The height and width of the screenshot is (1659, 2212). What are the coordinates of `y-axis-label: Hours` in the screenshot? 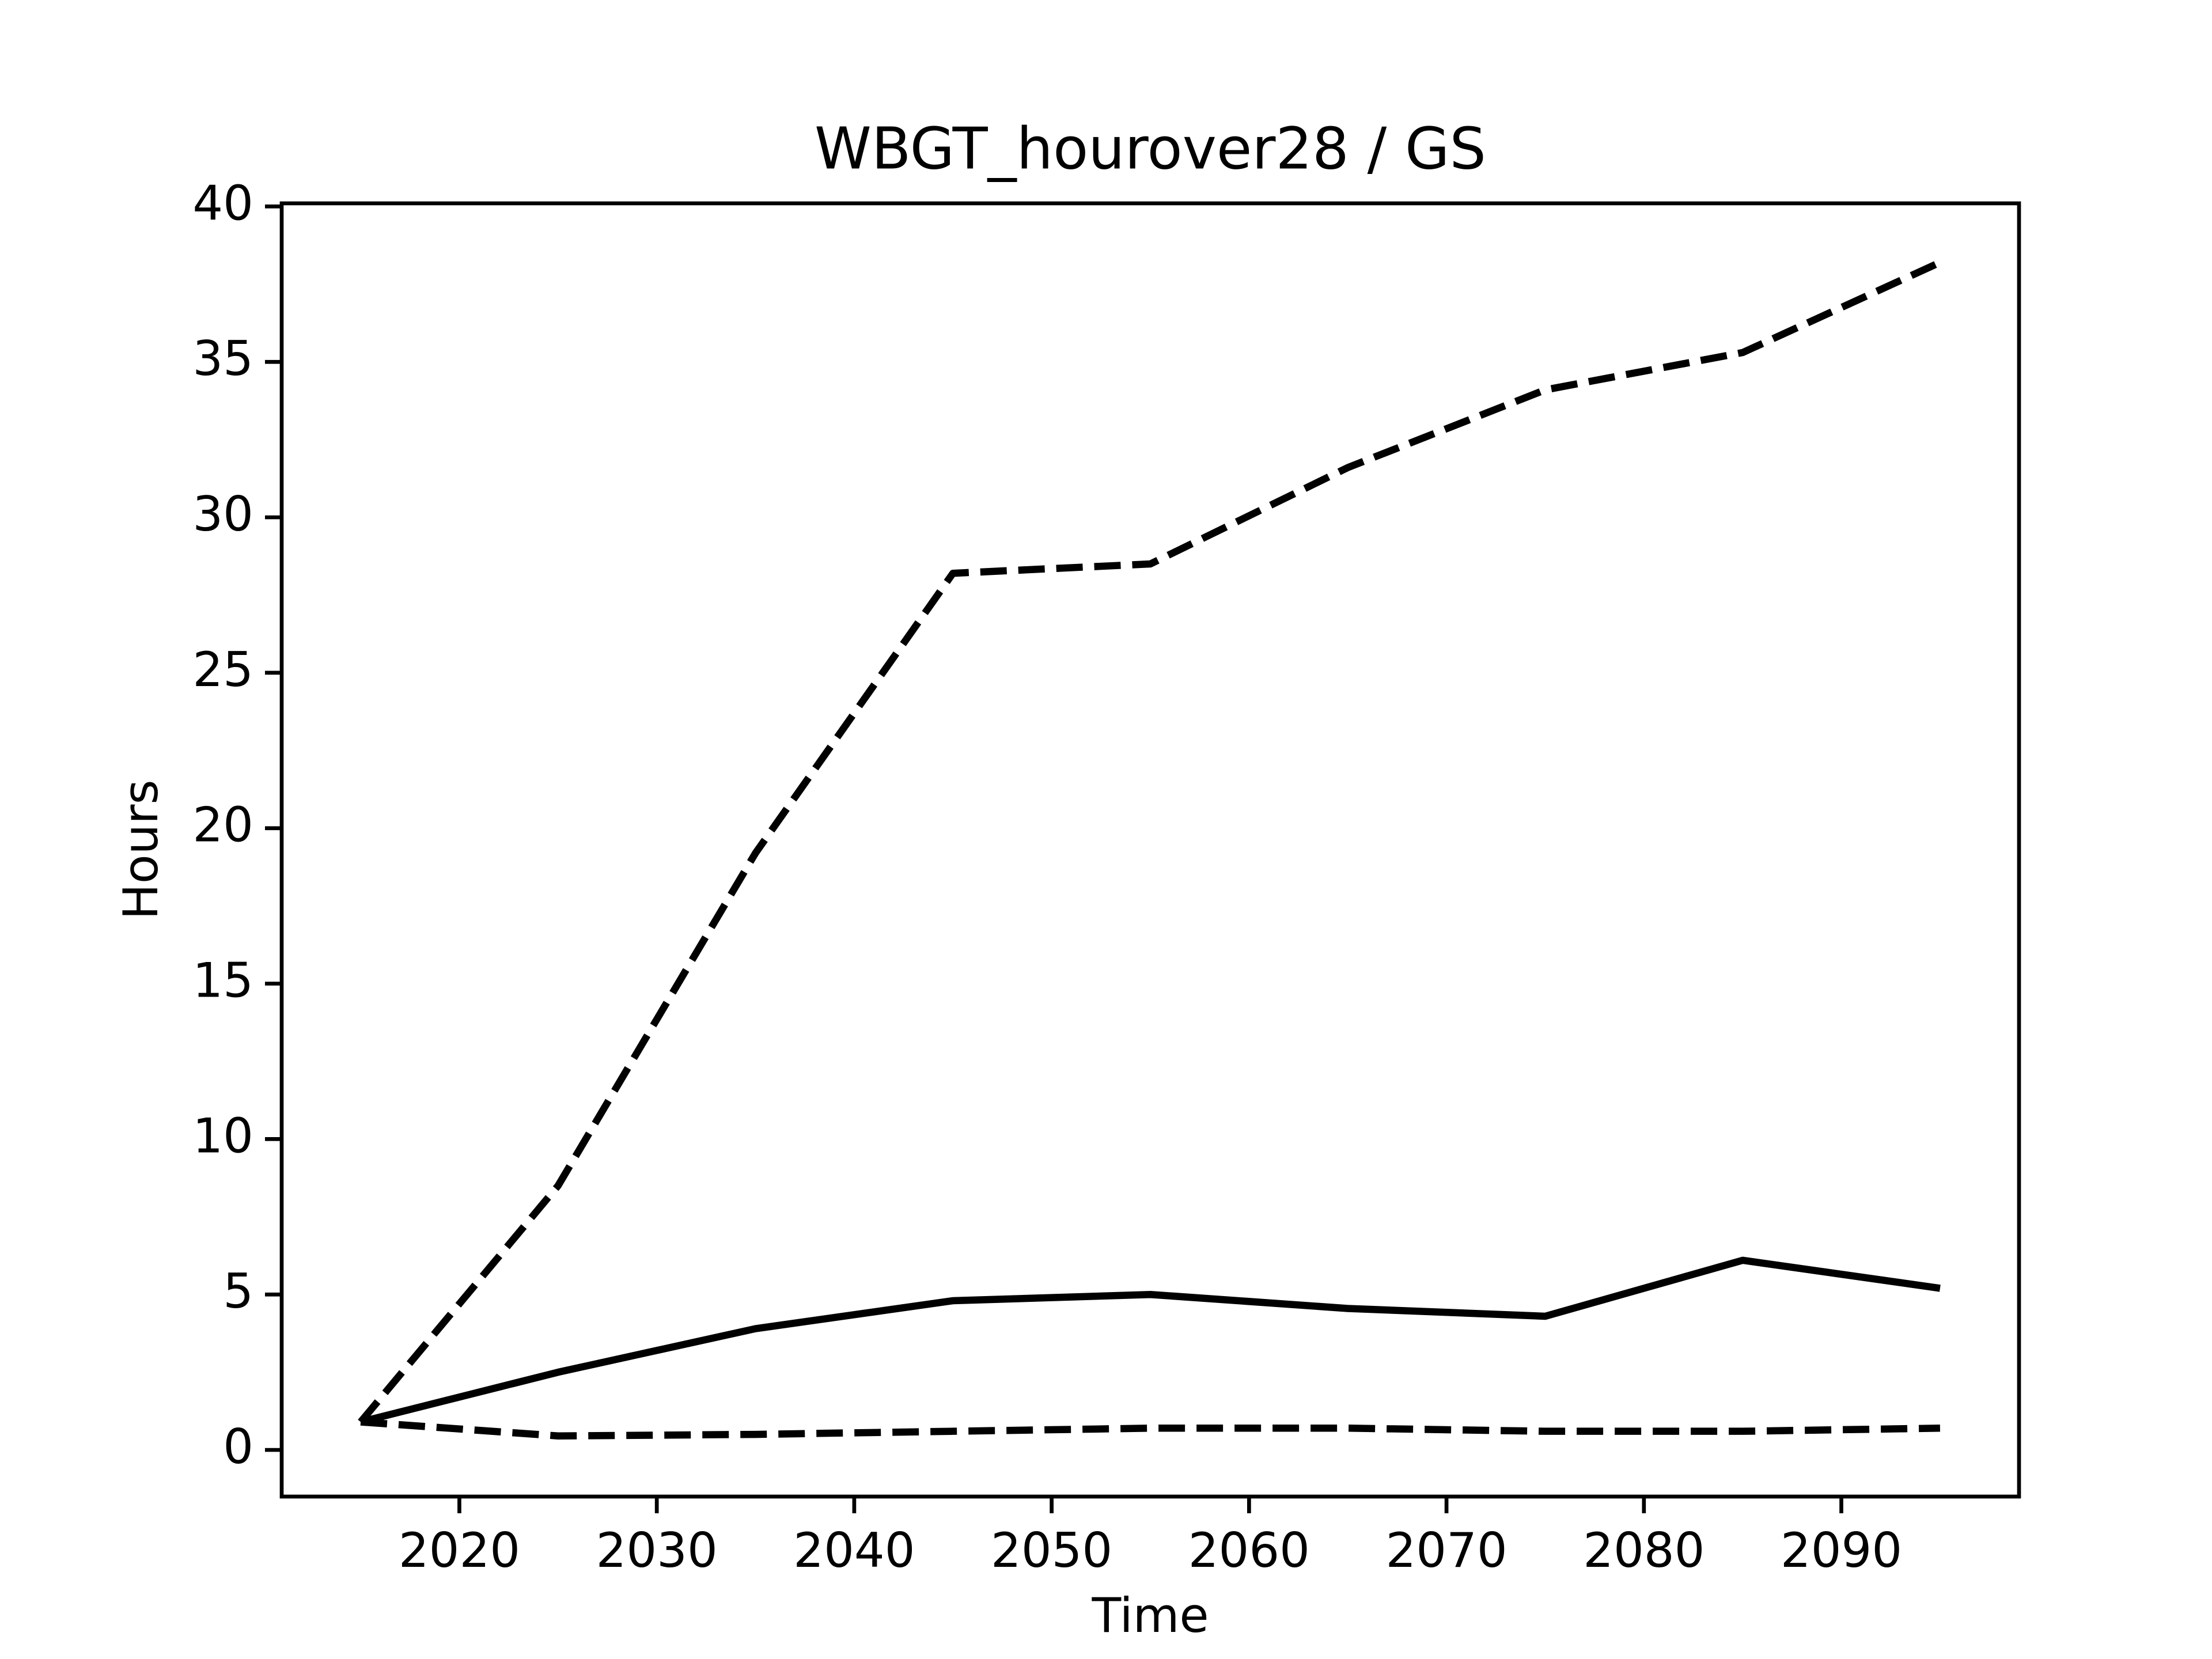 It's located at (141, 849).